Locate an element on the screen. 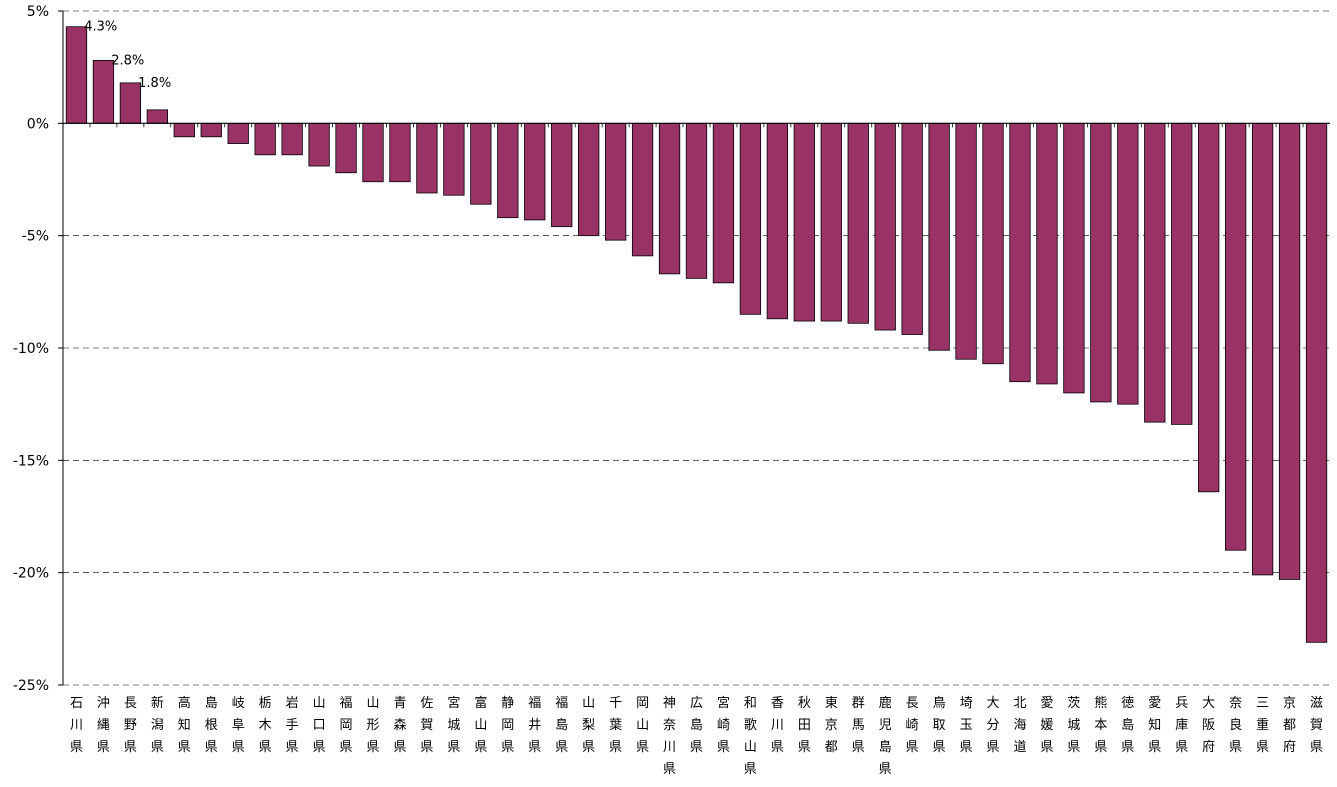  x-tick-label: 石川県 is located at coordinates (76, 725).